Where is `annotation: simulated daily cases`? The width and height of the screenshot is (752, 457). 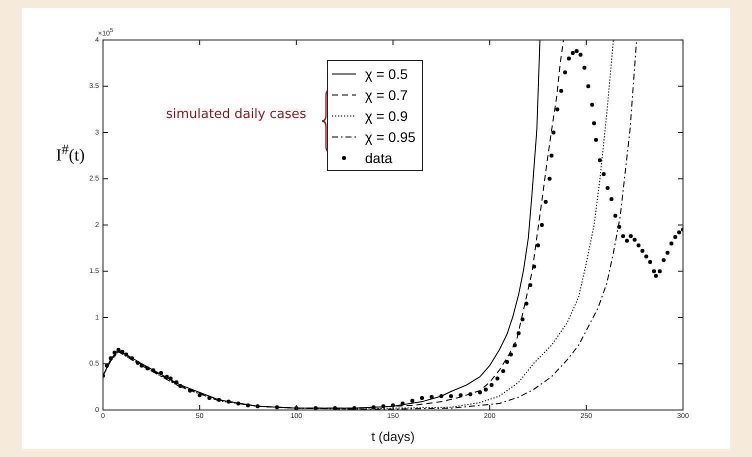
annotation: simulated daily cases is located at coordinates (236, 114).